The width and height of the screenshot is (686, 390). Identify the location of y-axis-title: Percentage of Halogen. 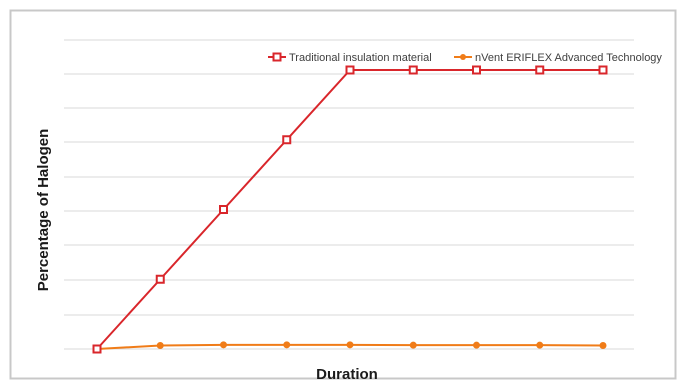
(43, 210).